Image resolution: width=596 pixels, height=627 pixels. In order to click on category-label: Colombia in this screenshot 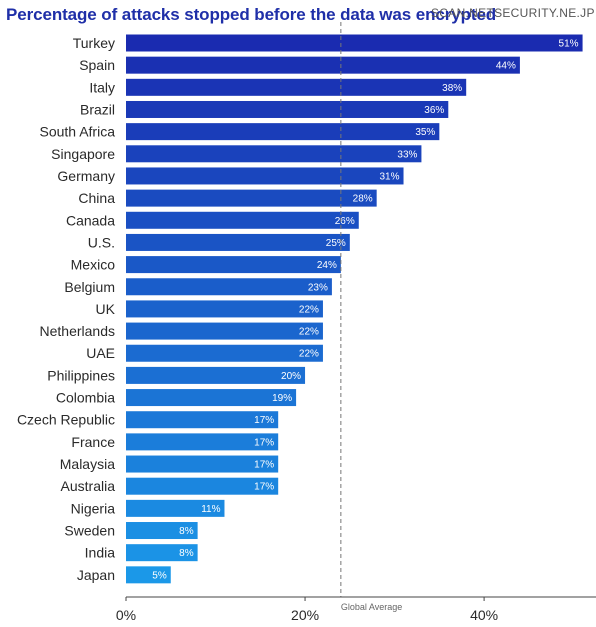, I will do `click(85, 398)`.